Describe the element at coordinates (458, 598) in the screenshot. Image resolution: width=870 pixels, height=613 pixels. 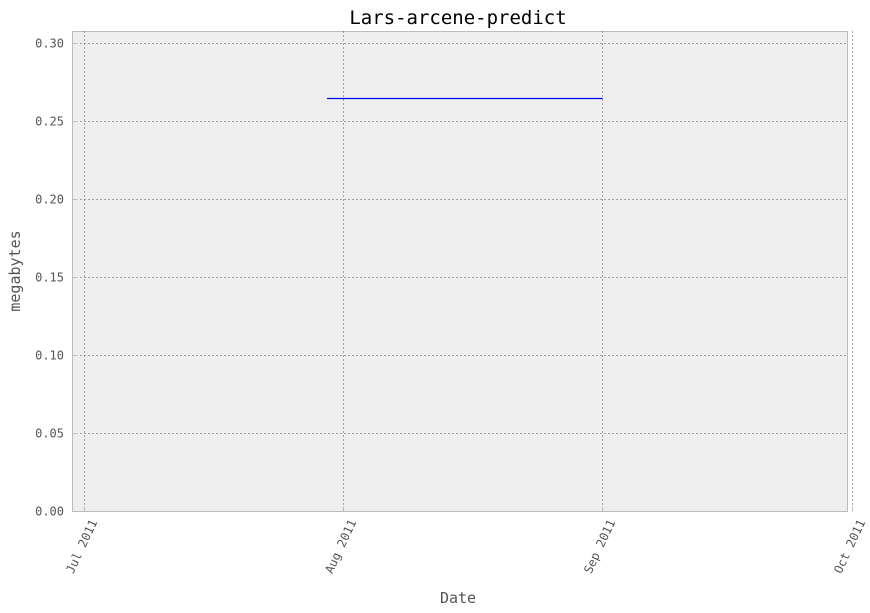
I see `x-axis-label: Date` at that location.